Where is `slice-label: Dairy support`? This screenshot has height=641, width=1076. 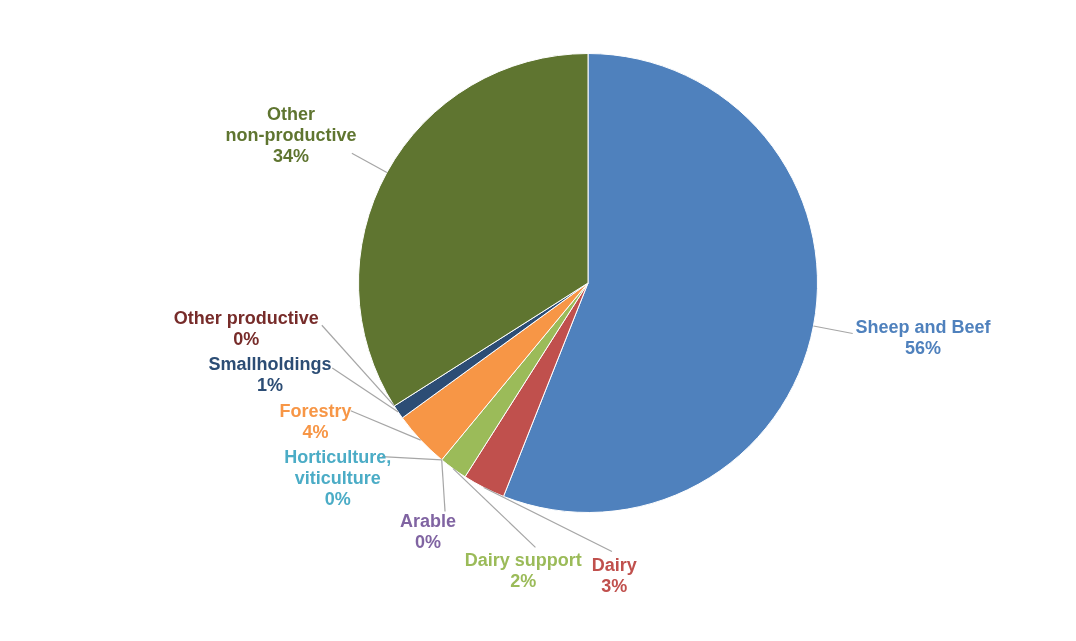
slice-label: Dairy support is located at coordinates (523, 560).